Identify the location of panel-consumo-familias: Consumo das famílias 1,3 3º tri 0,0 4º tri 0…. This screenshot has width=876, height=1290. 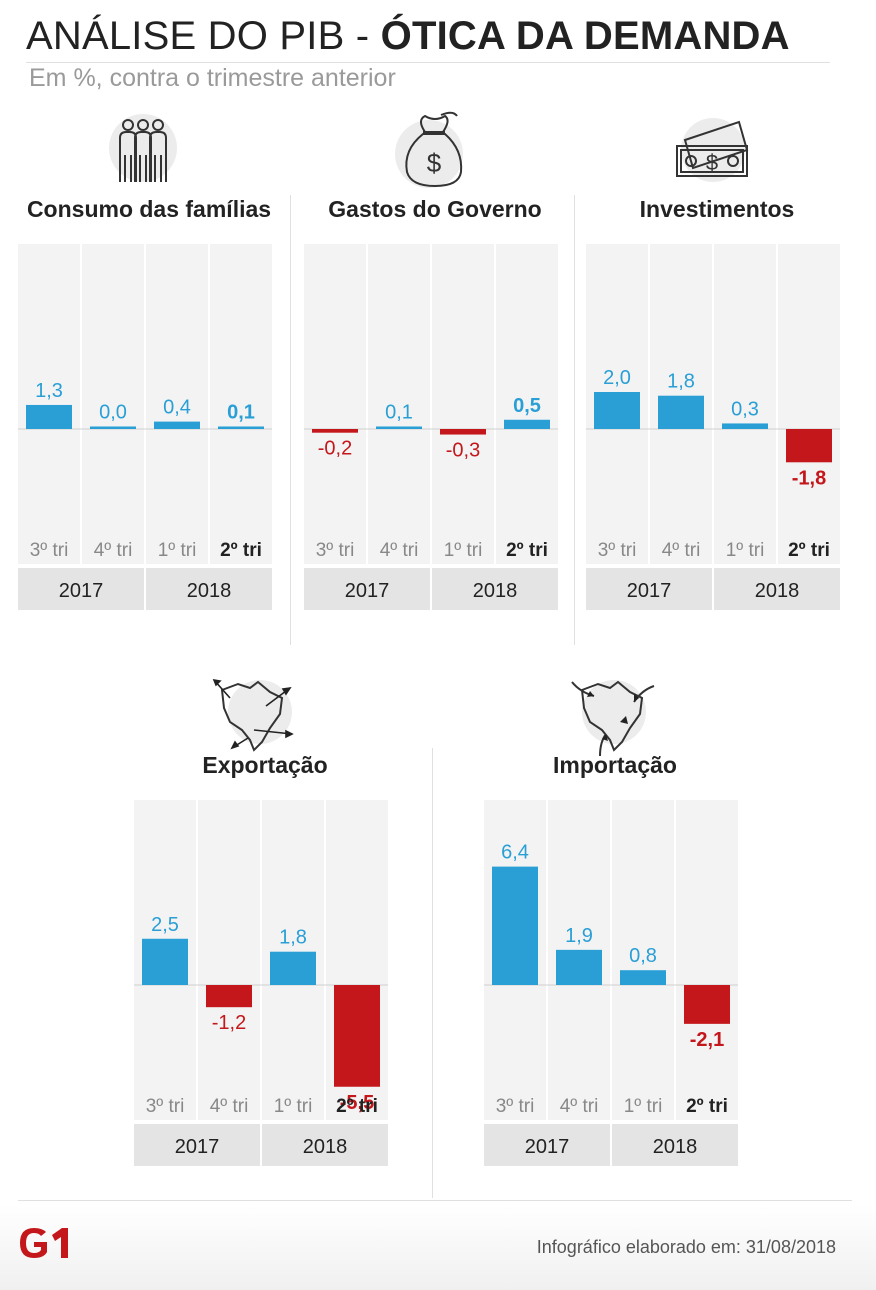
(149, 365).